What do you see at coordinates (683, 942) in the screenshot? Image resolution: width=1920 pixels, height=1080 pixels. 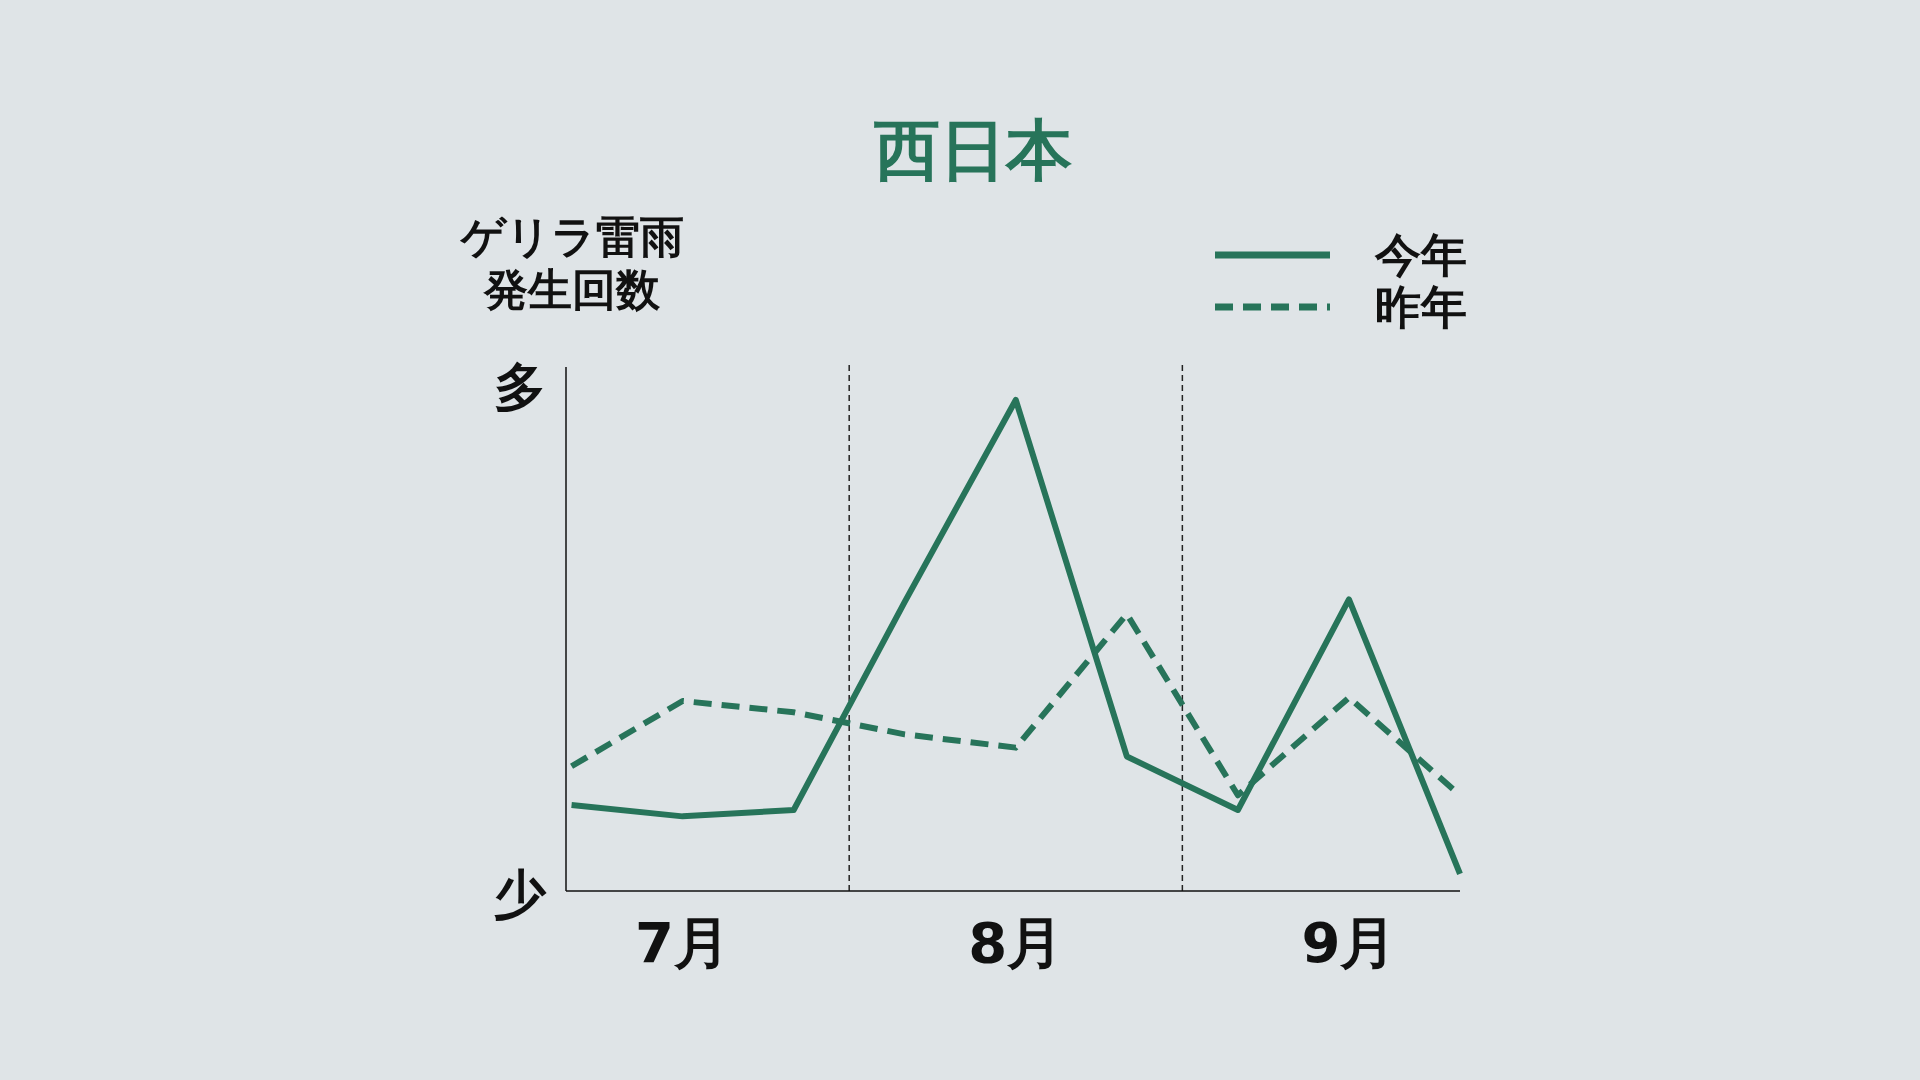 I see `x-tick-label: 7月` at bounding box center [683, 942].